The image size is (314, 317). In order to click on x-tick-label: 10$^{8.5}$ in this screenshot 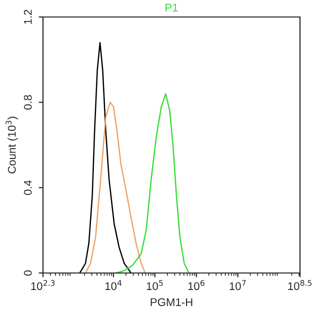, I will do `click(300, 285)`.